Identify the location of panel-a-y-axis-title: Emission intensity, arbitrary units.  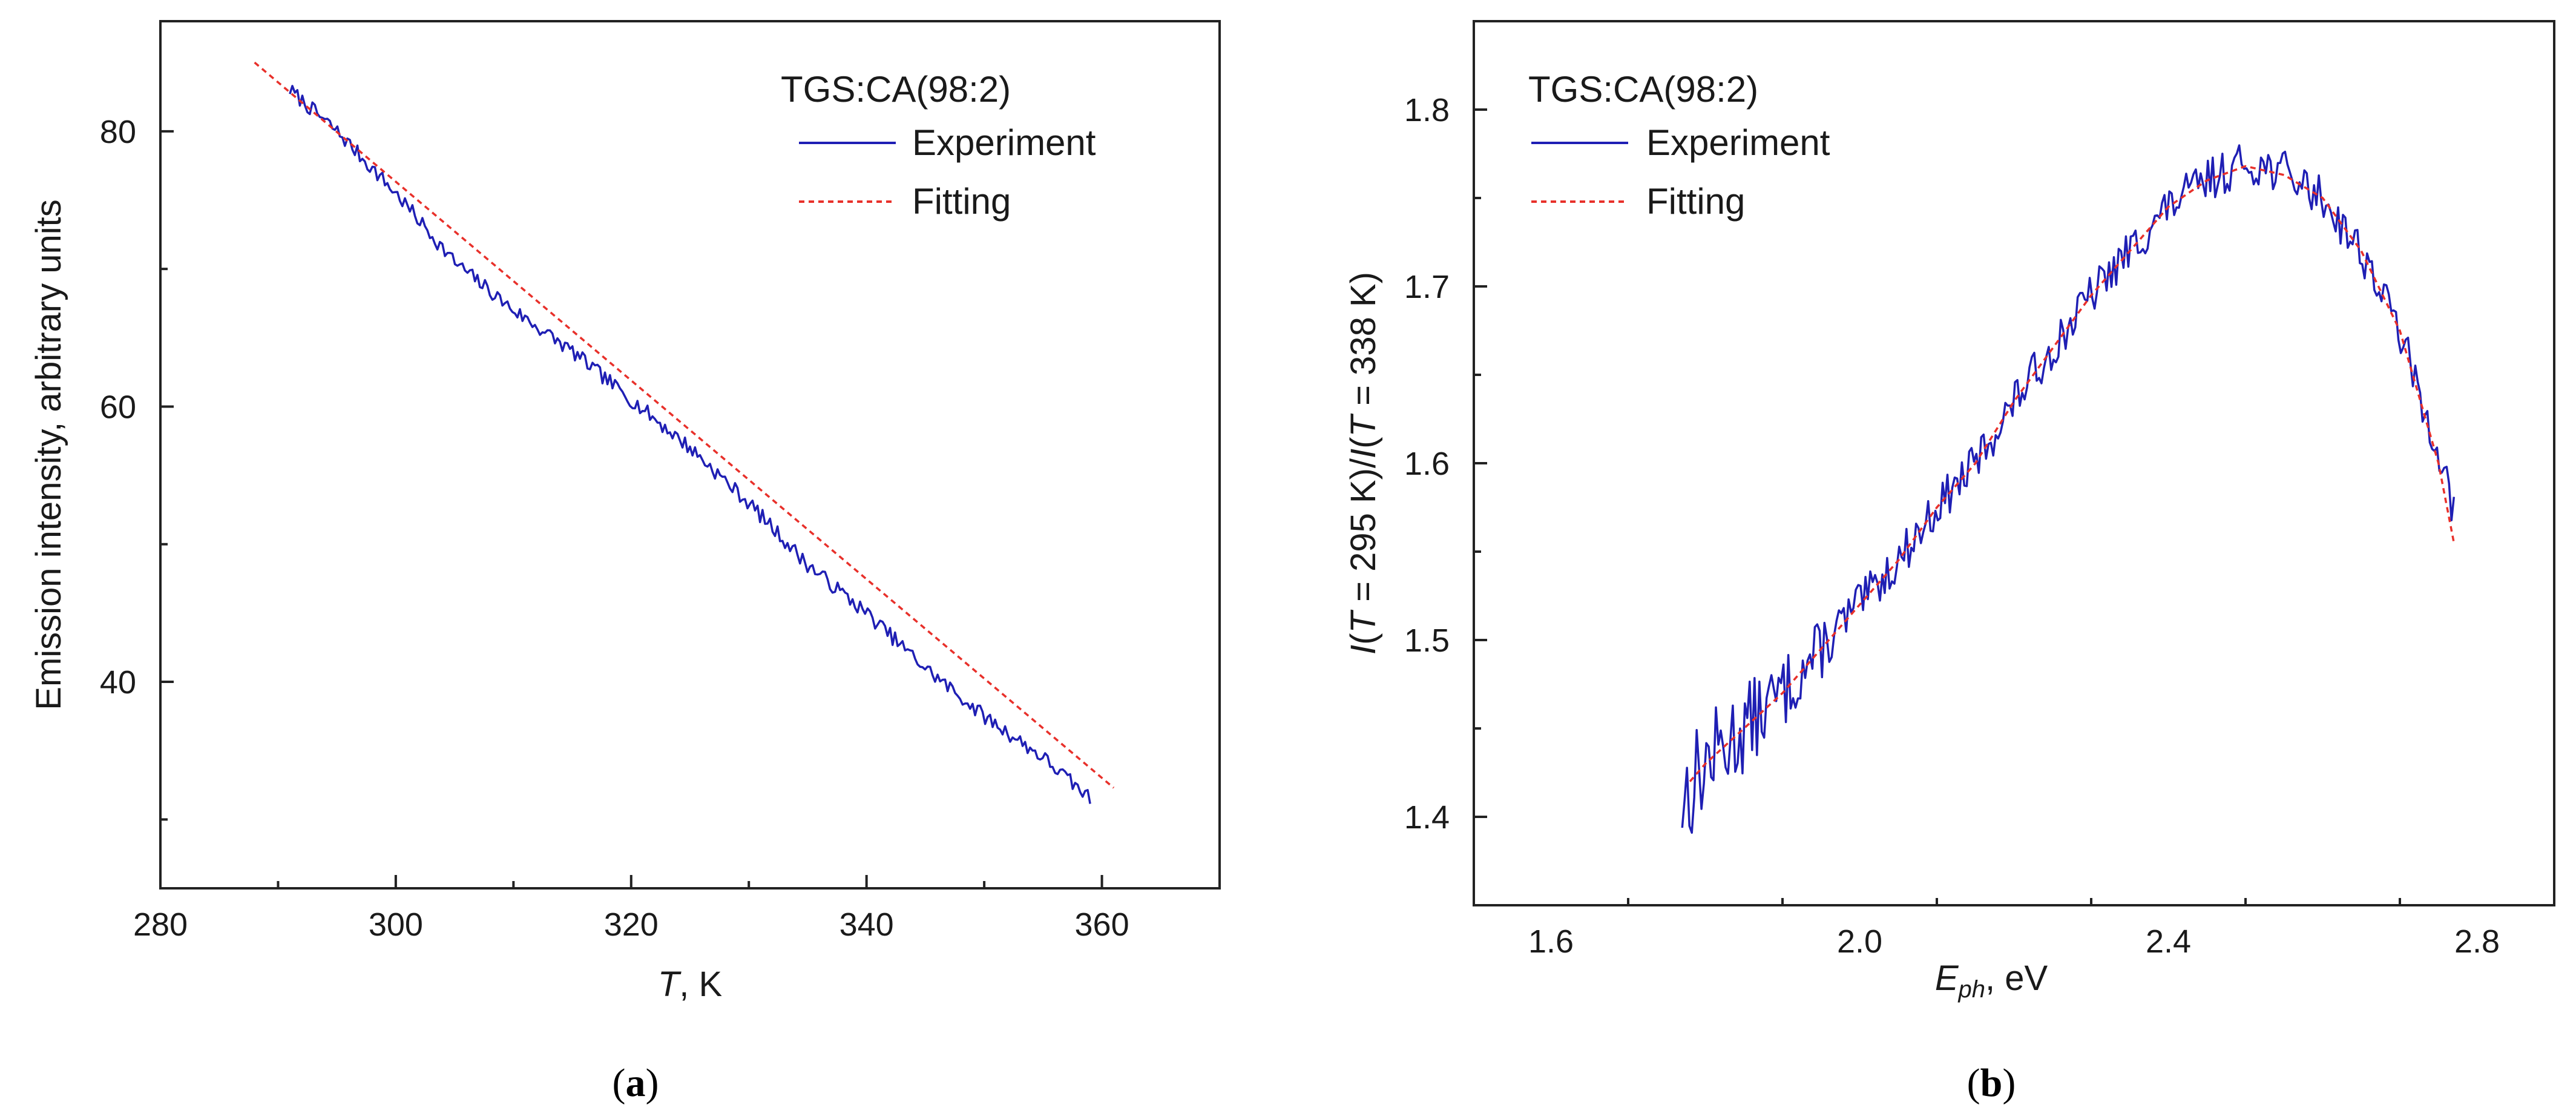
(49, 454).